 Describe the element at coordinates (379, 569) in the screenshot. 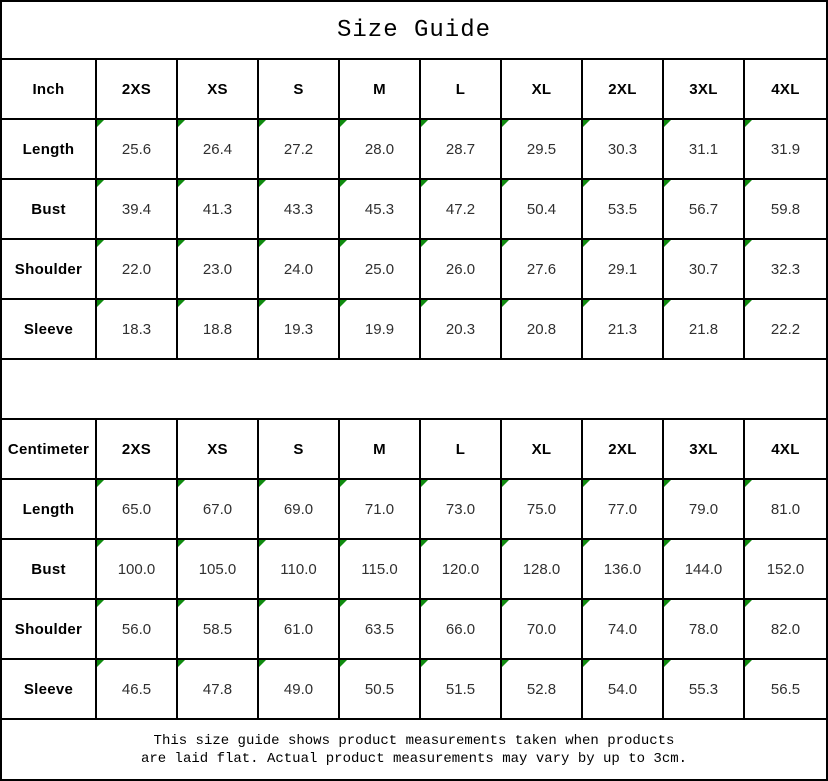

I see `measurement-cell-label: 115.0` at that location.